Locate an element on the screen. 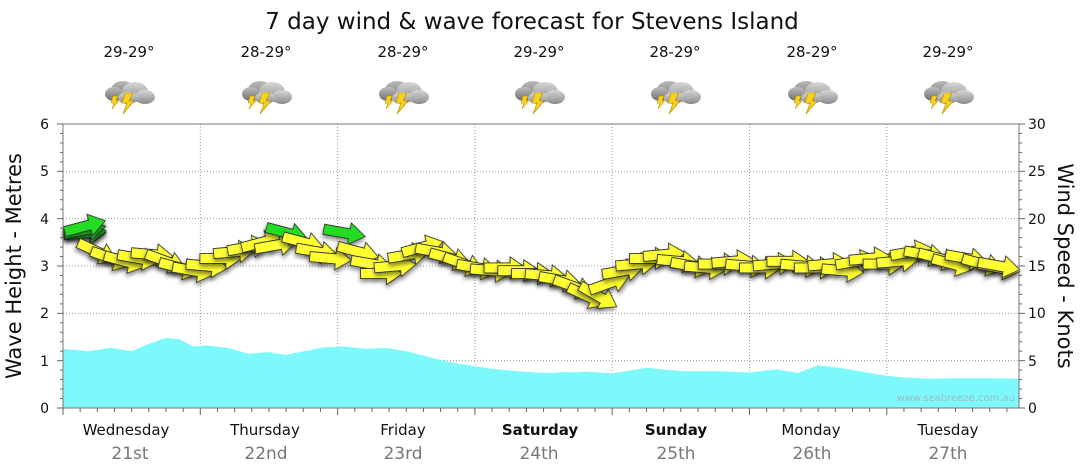 Image resolution: width=1080 pixels, height=475 pixels. day-name: Thursday is located at coordinates (264, 430).